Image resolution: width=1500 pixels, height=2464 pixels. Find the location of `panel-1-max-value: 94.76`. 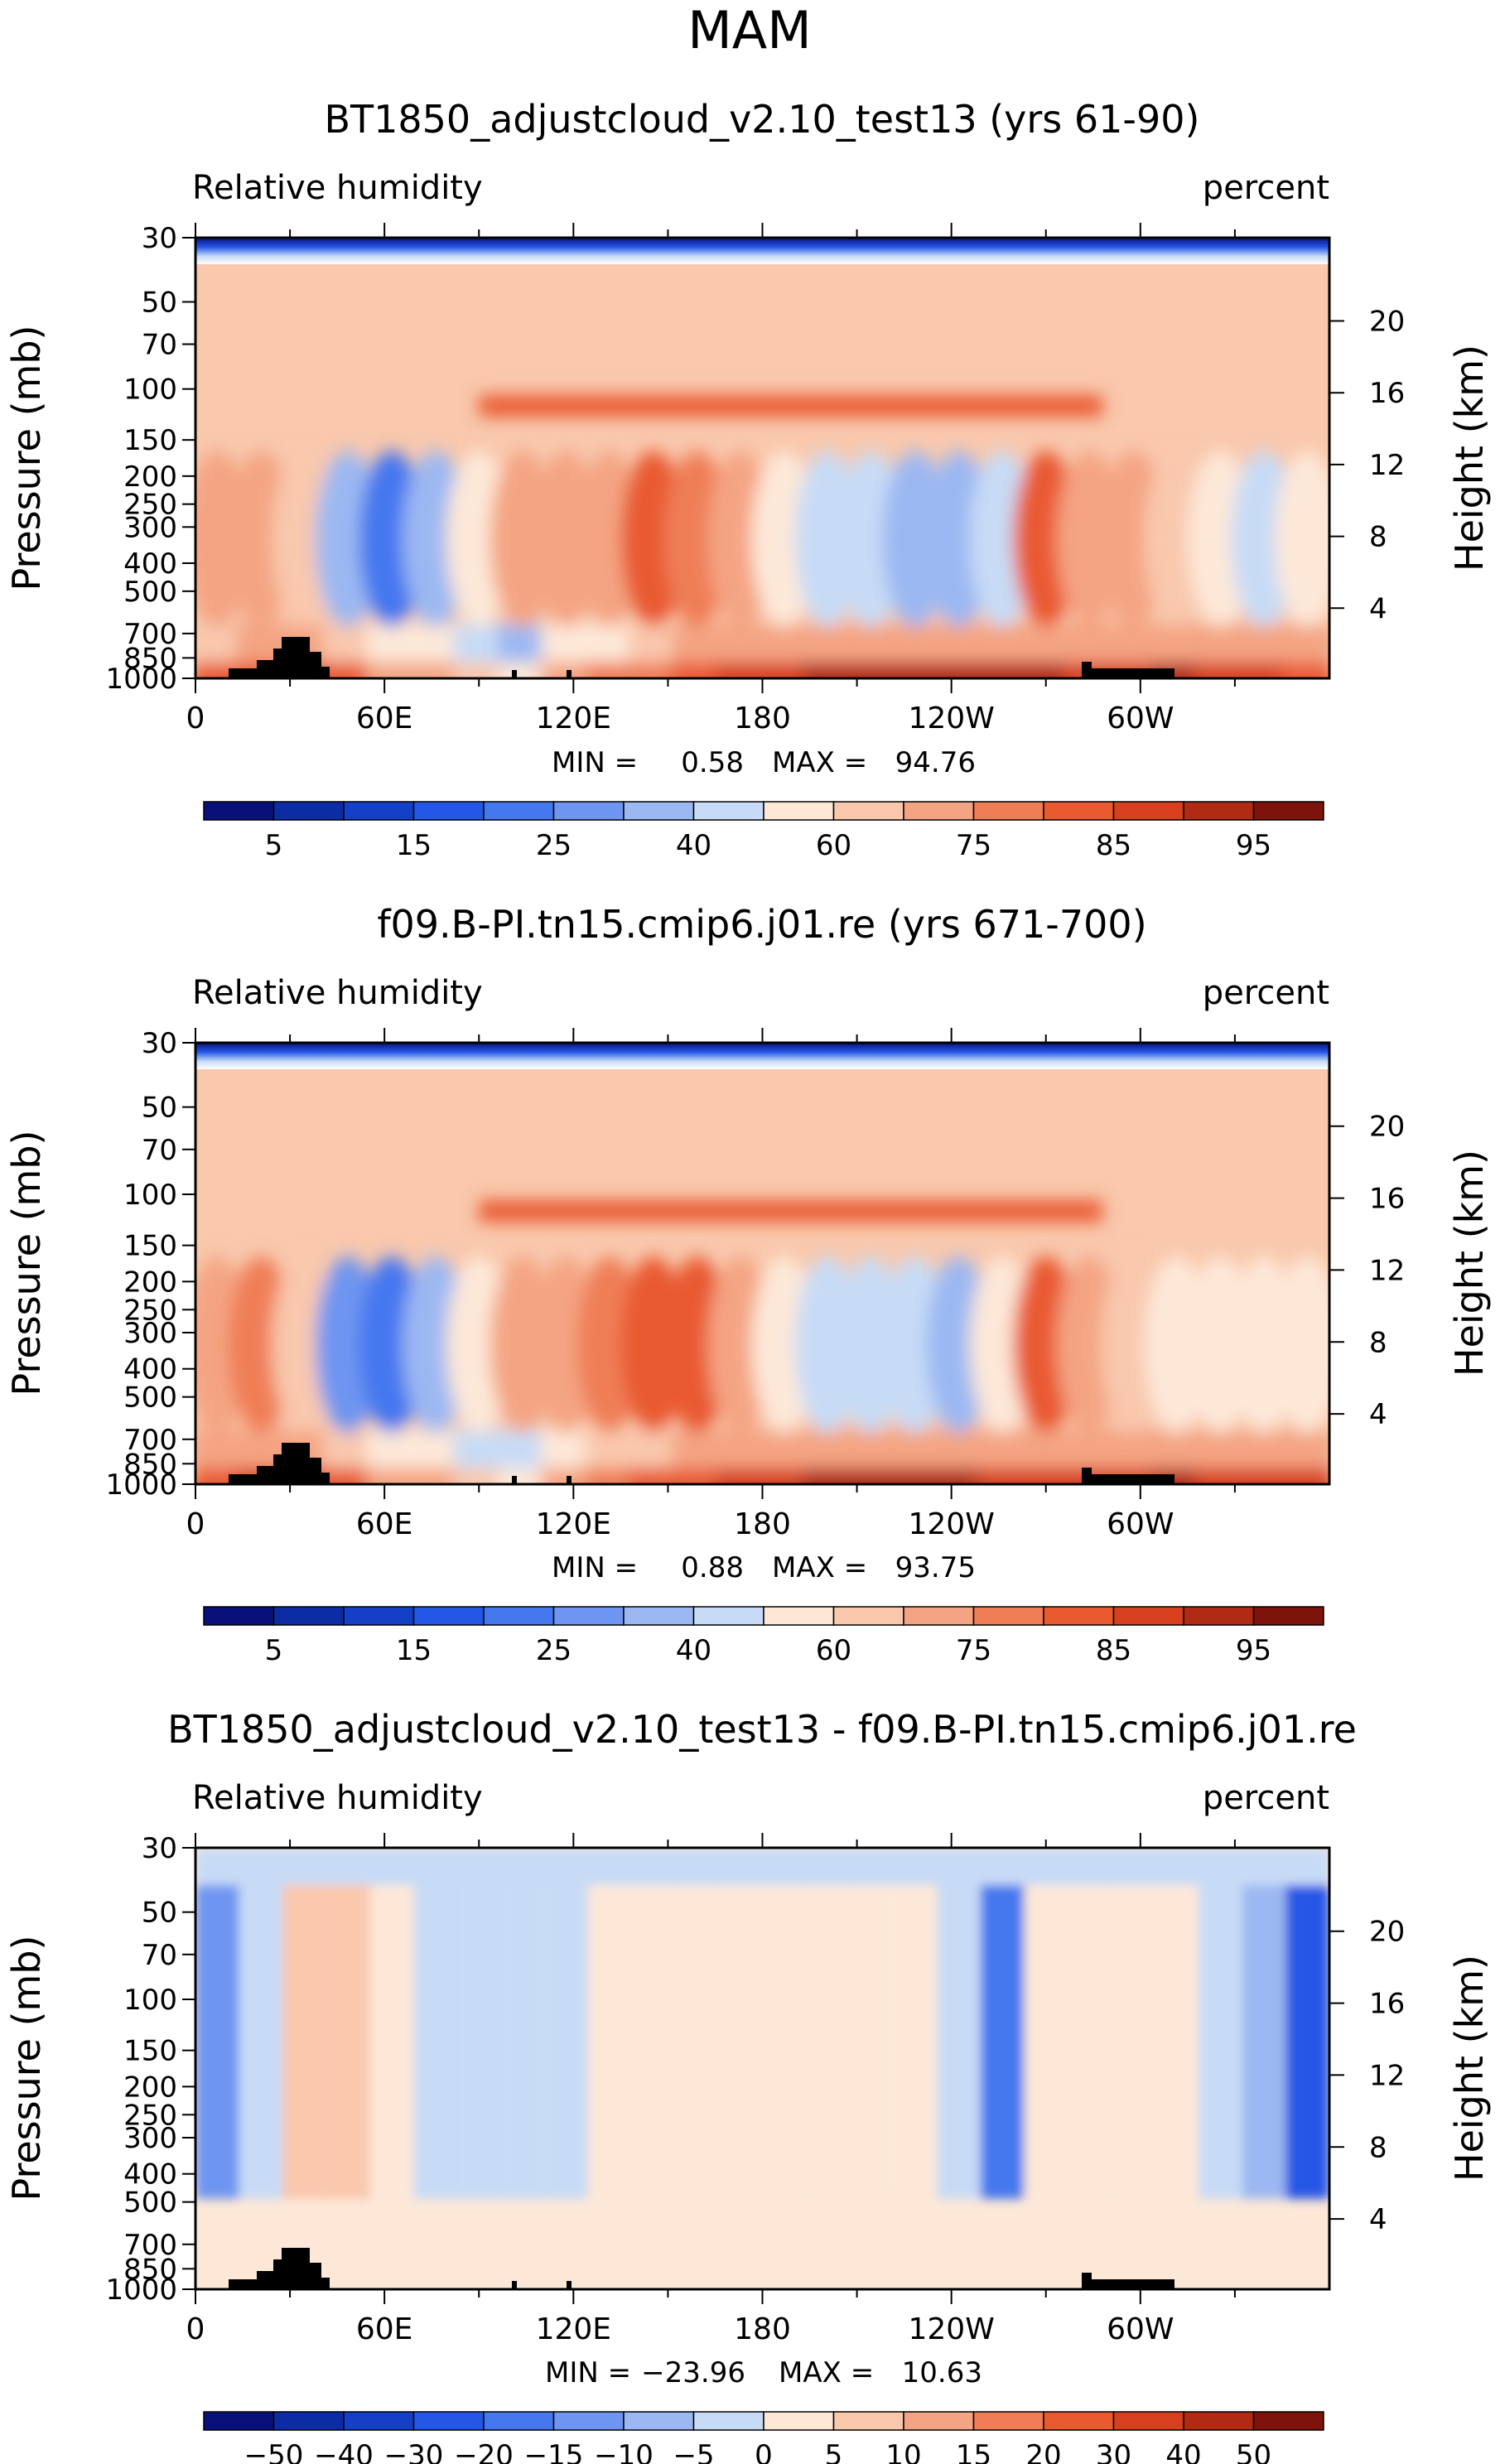

panel-1-max-value: 94.76 is located at coordinates (936, 762).